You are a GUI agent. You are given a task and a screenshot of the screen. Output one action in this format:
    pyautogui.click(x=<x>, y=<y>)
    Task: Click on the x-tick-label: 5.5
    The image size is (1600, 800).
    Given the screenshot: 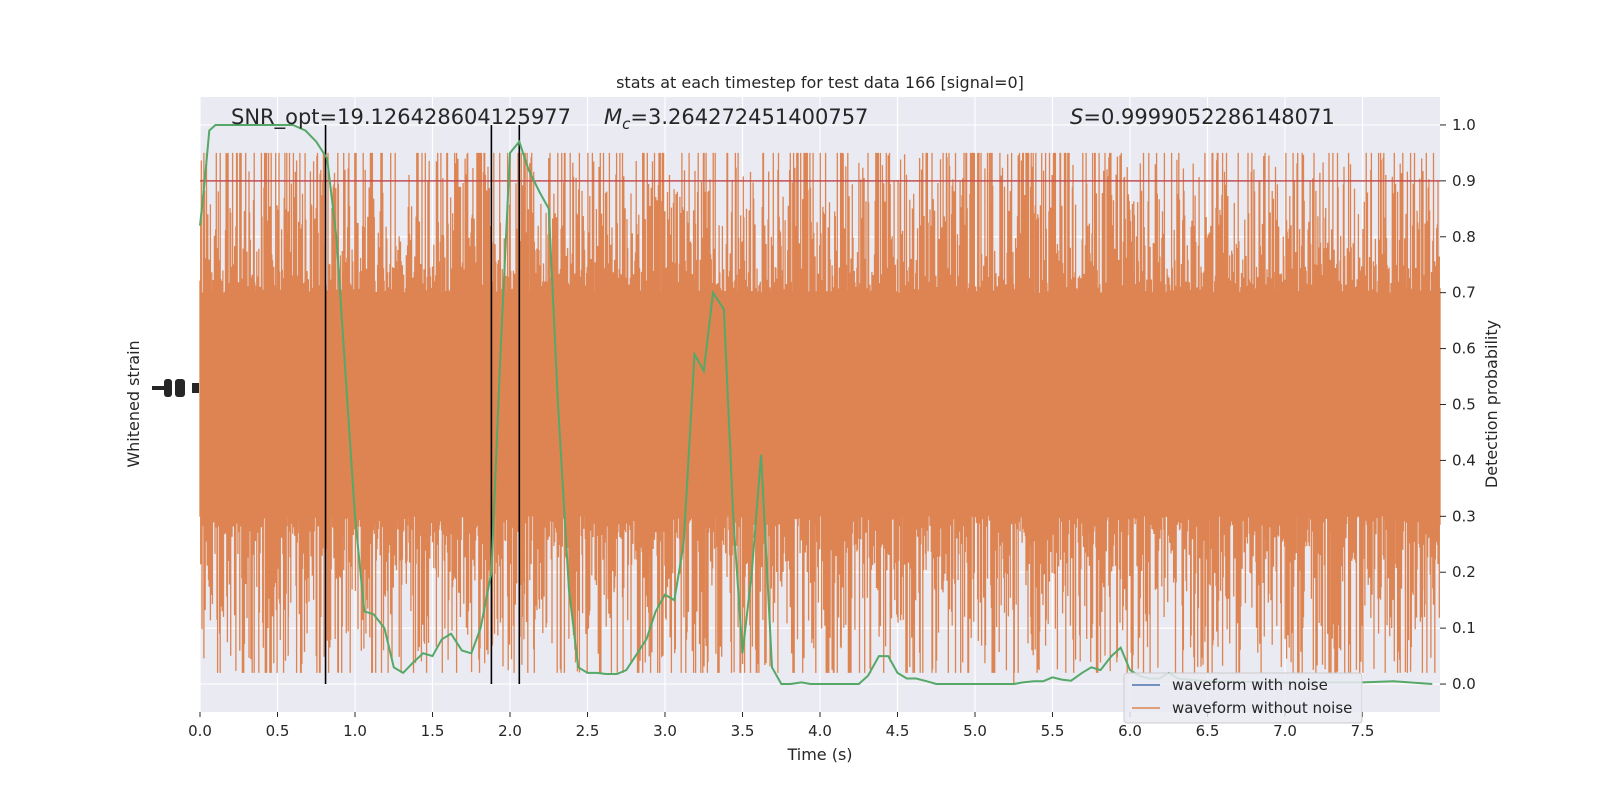 What is the action you would take?
    pyautogui.click(x=1053, y=731)
    